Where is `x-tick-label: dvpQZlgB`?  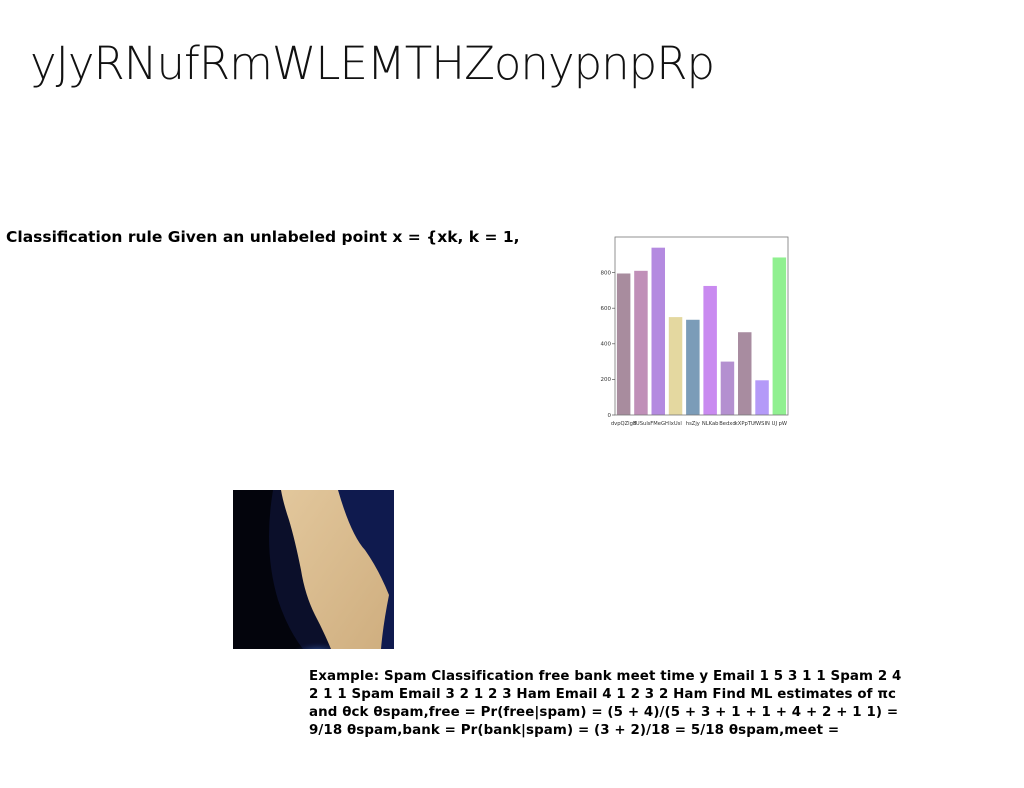
x-tick-label: dvpQZlgB is located at coordinates (624, 424).